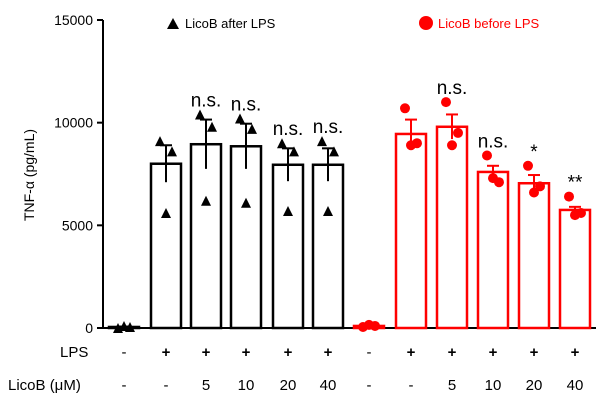  What do you see at coordinates (489, 23) in the screenshot?
I see `legend-label-before: LicoB before LPS` at bounding box center [489, 23].